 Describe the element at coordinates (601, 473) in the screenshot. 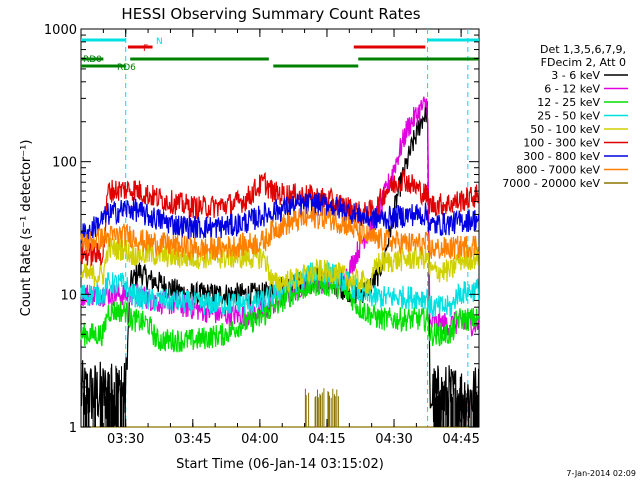

I see `date-stamp: 7-Jan-2014 02:09` at that location.